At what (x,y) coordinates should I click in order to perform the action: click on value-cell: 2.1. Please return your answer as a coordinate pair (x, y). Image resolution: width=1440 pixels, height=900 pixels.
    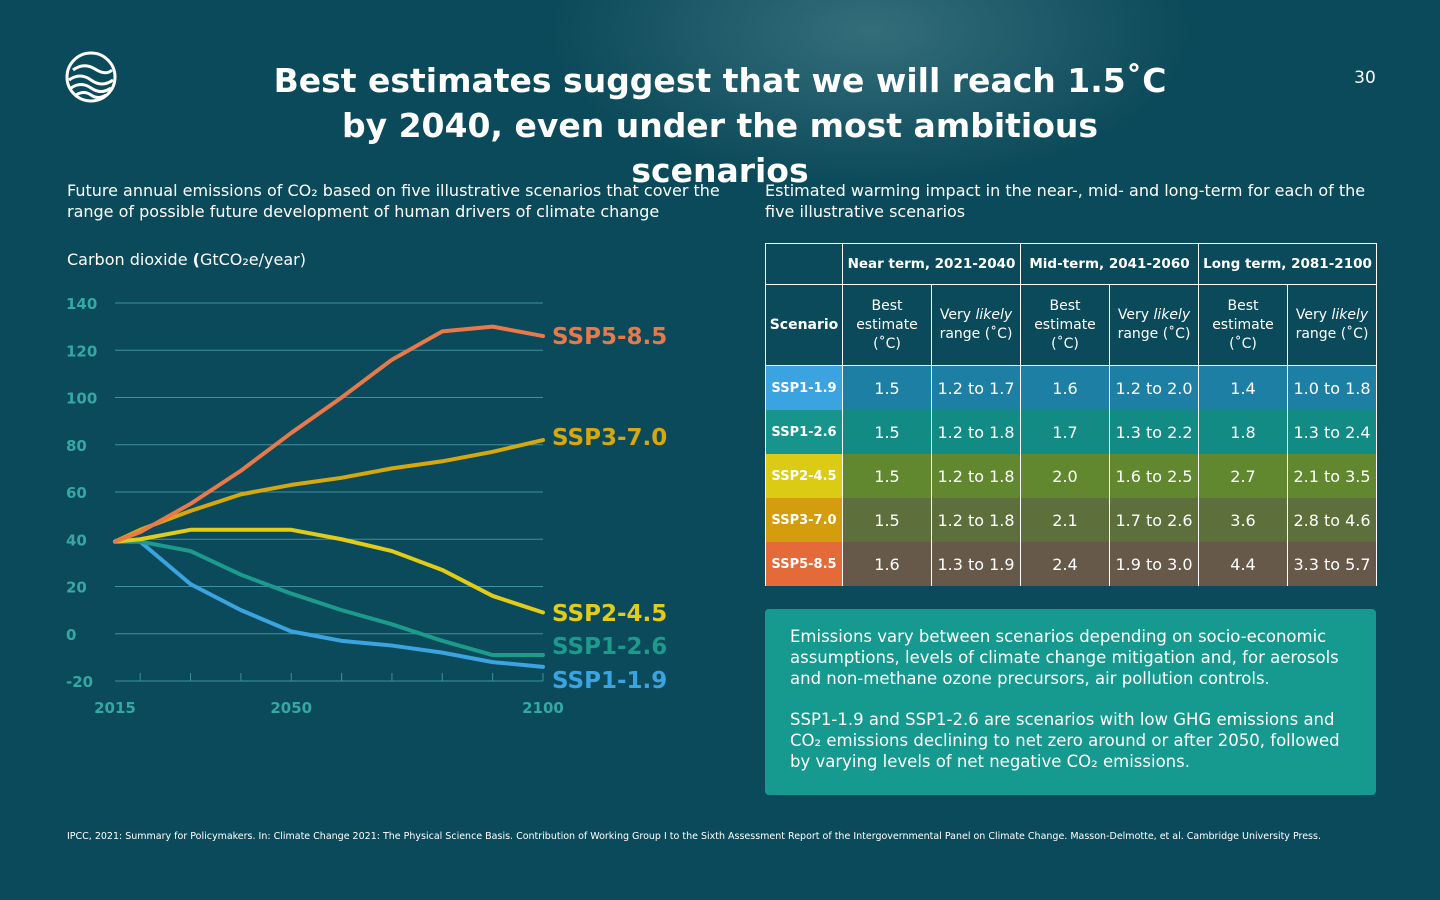
    Looking at the image, I should click on (1065, 520).